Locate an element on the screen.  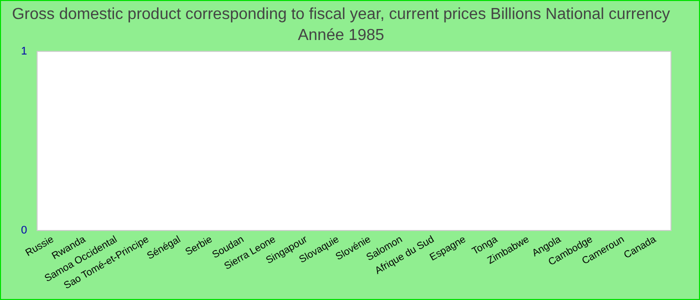
y-tick-label: 0 is located at coordinates (24, 230).